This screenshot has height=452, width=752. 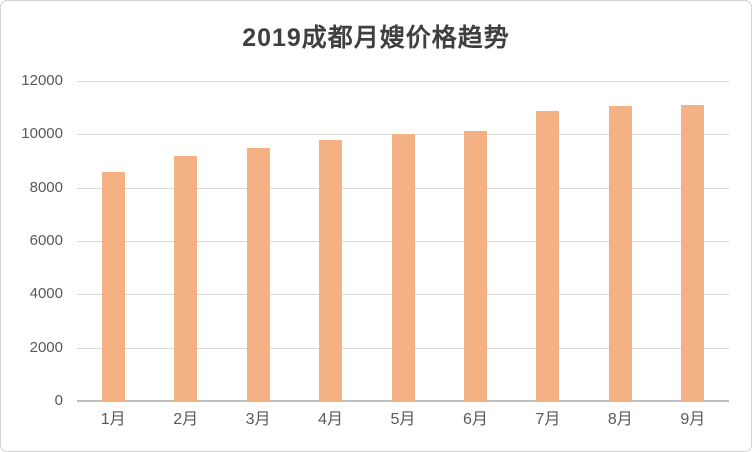 What do you see at coordinates (693, 253) in the screenshot?
I see `bar-9月` at bounding box center [693, 253].